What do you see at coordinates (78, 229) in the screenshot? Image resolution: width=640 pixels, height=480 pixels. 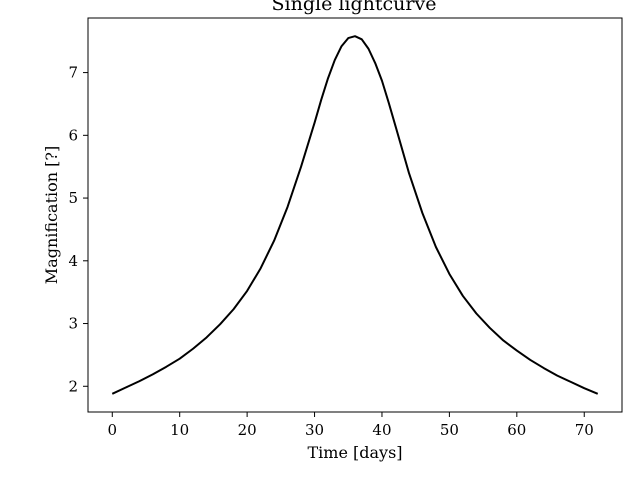 I see `y-axis-ticks: 2 3 4 5 6 7` at bounding box center [78, 229].